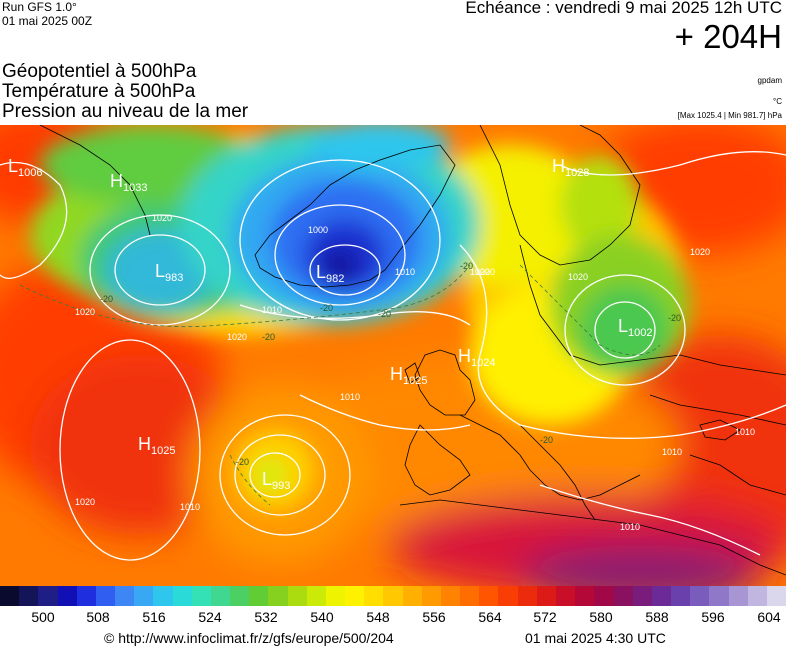  What do you see at coordinates (154, 617) in the screenshot?
I see `color-scale-tick-label: 516` at bounding box center [154, 617].